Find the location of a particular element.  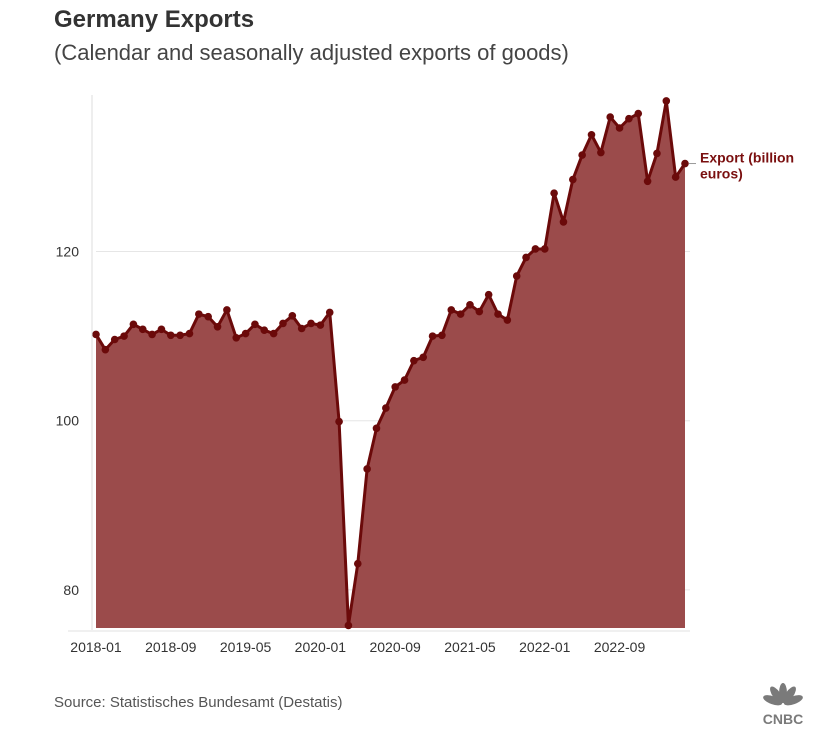

y-axis: 80 100 120 is located at coordinates (68, 421).